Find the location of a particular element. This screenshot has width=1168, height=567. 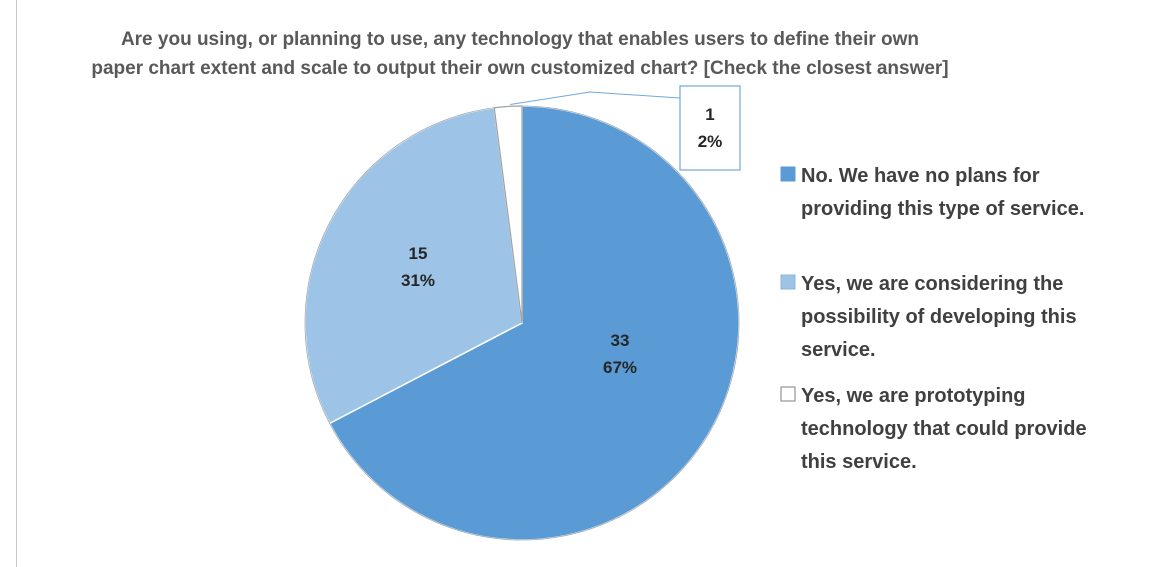

legend-label-2-line-1: Yes, we are considering the is located at coordinates (932, 284).